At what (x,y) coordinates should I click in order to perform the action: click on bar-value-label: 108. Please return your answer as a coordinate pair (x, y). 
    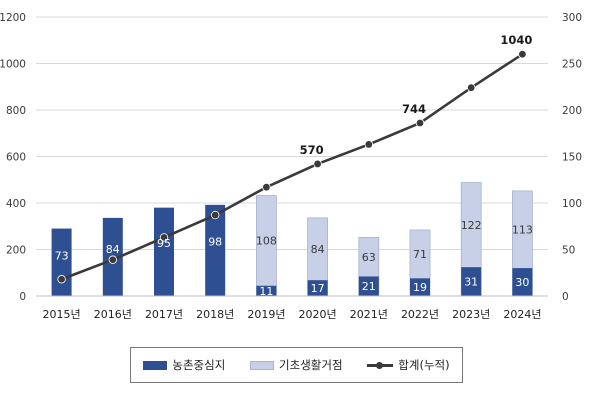
    Looking at the image, I should click on (266, 241).